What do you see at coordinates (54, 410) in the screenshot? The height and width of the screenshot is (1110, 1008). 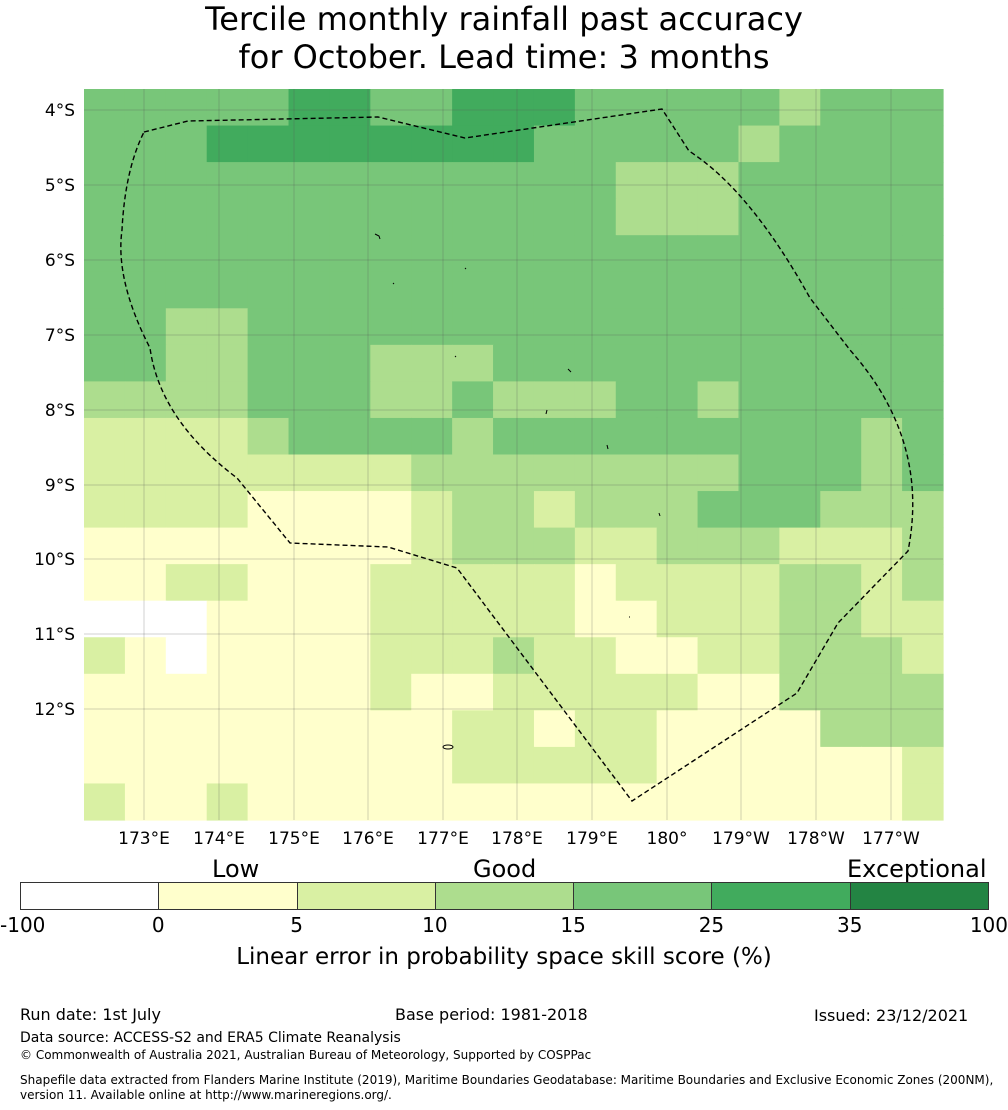 I see `latitude-labels: 4°S 5°S 6°S 7°S 8°S 9°S 10°S 11°S 12°S` at bounding box center [54, 410].